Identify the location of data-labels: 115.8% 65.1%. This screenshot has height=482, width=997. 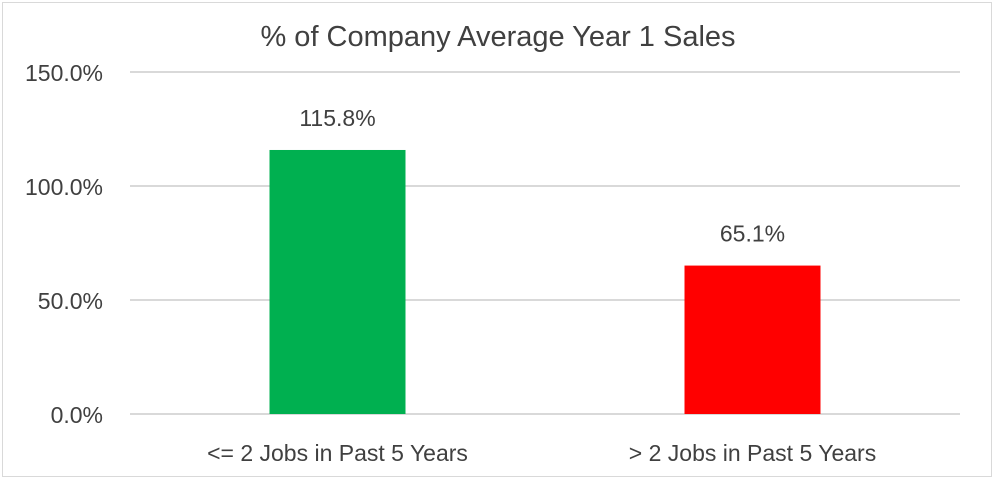
(542, 176).